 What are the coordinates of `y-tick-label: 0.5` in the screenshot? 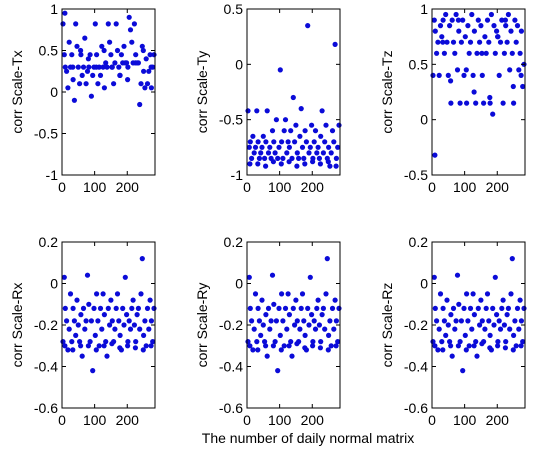 It's located at (49, 51).